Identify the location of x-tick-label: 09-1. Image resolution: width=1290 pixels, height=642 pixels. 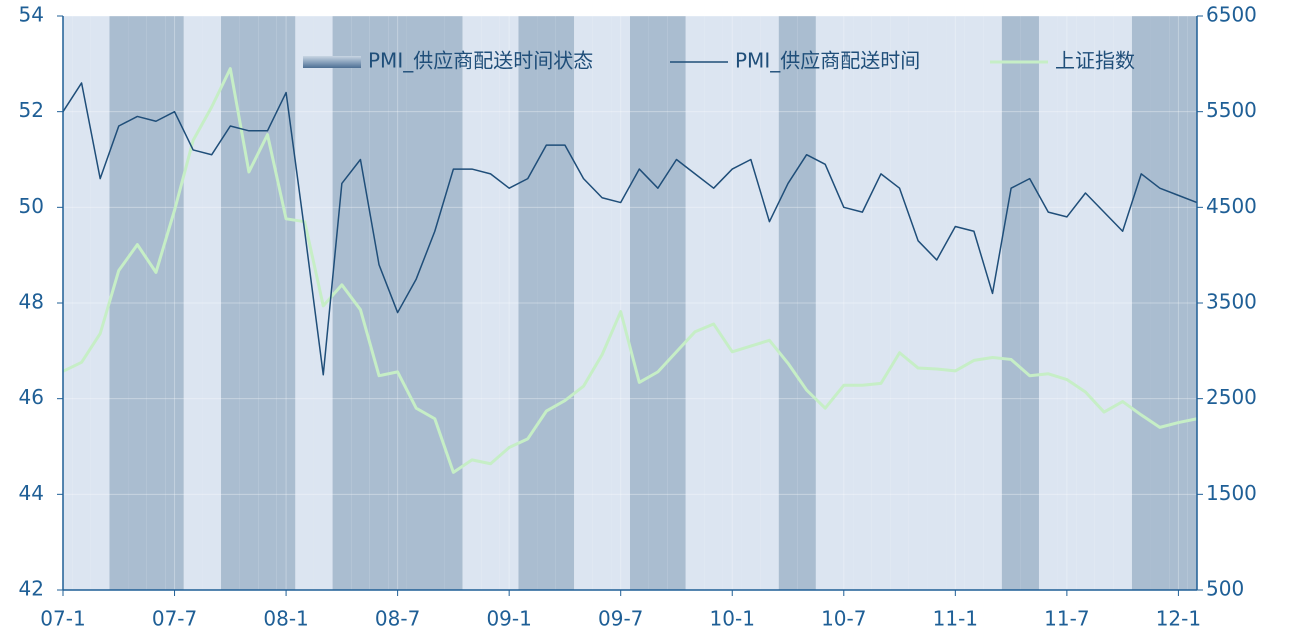
(508, 619).